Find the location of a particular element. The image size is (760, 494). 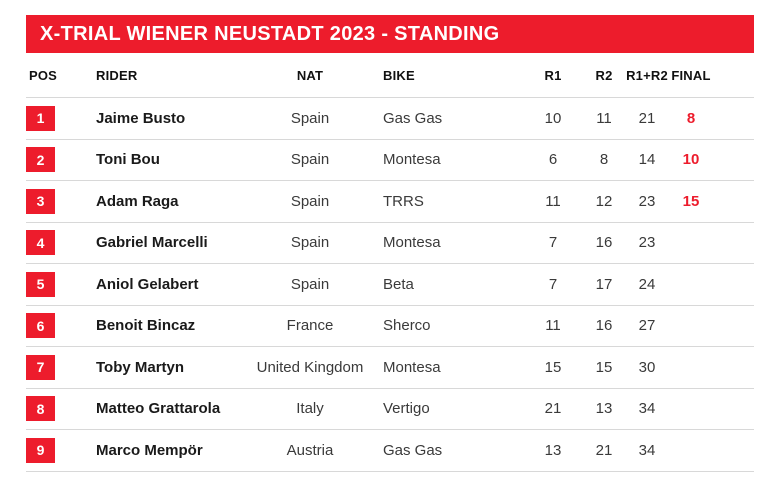

table-row: 5 Aniol Gelabert Spain Beta 7 17 24 is located at coordinates (390, 285).